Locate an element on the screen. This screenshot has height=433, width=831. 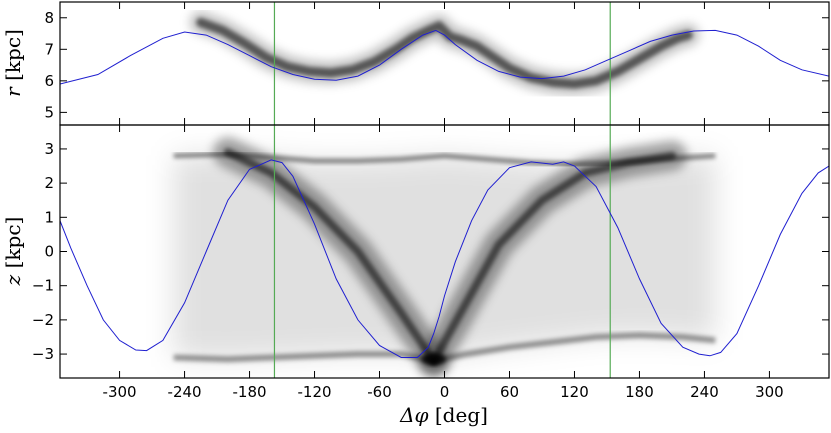
x-axis-label: Δφ [deg] is located at coordinates (443, 415).